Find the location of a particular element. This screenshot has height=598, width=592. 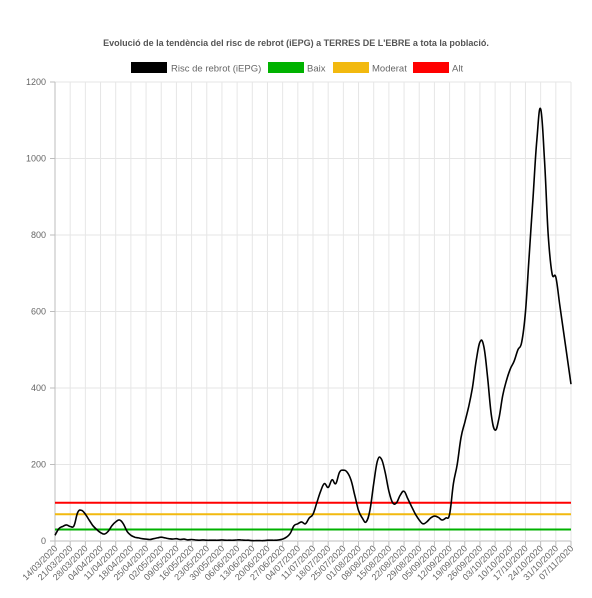

y-tick-label: 800 is located at coordinates (38, 235).